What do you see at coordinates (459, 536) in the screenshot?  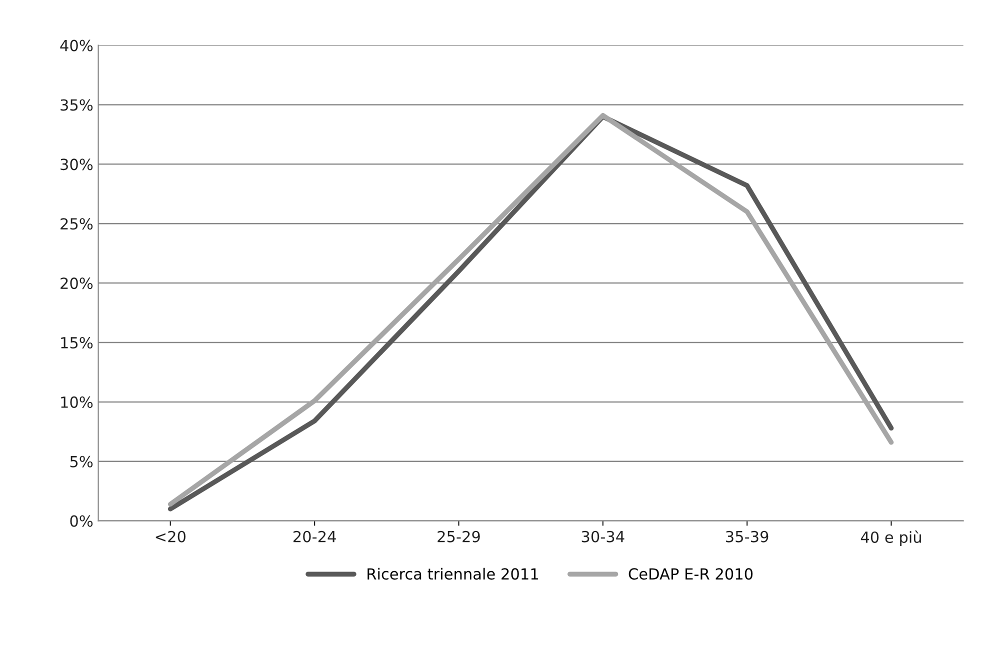 I see `x-tick-label: 25-29` at bounding box center [459, 536].